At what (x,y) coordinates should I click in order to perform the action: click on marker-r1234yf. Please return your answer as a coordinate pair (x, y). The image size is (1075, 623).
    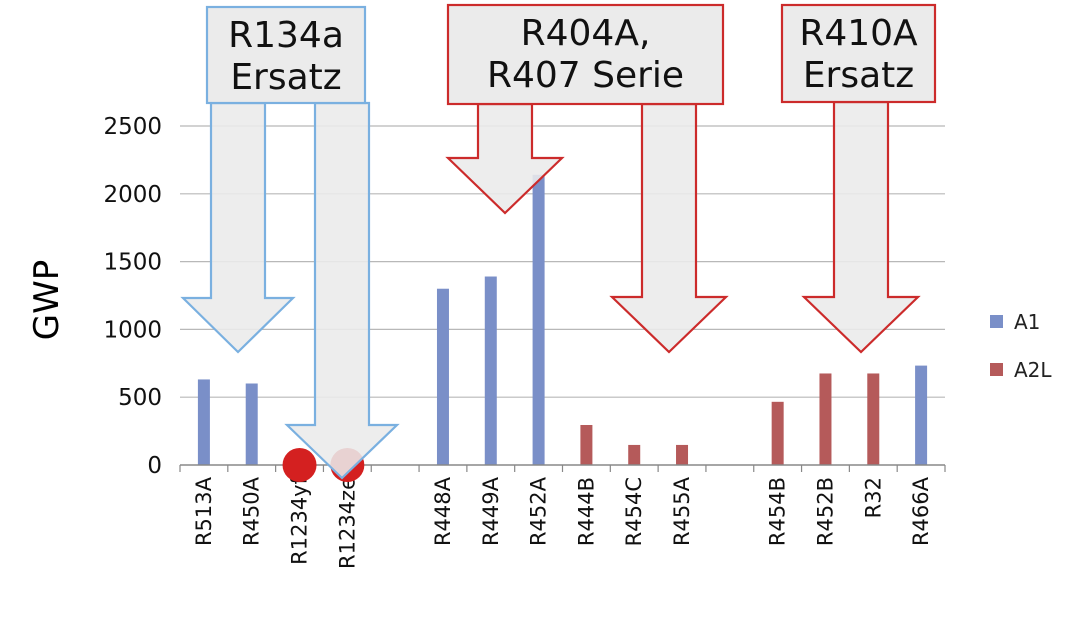
    Looking at the image, I should click on (299, 465).